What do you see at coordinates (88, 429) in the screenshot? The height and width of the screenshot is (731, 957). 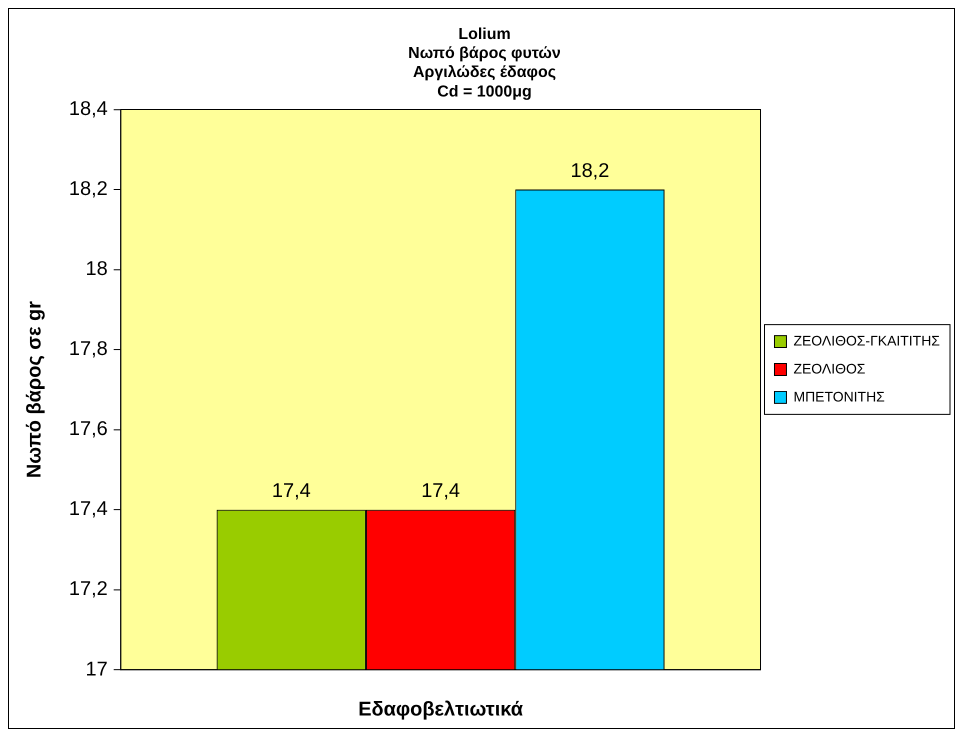 I see `y-tick-label: 17,6` at bounding box center [88, 429].